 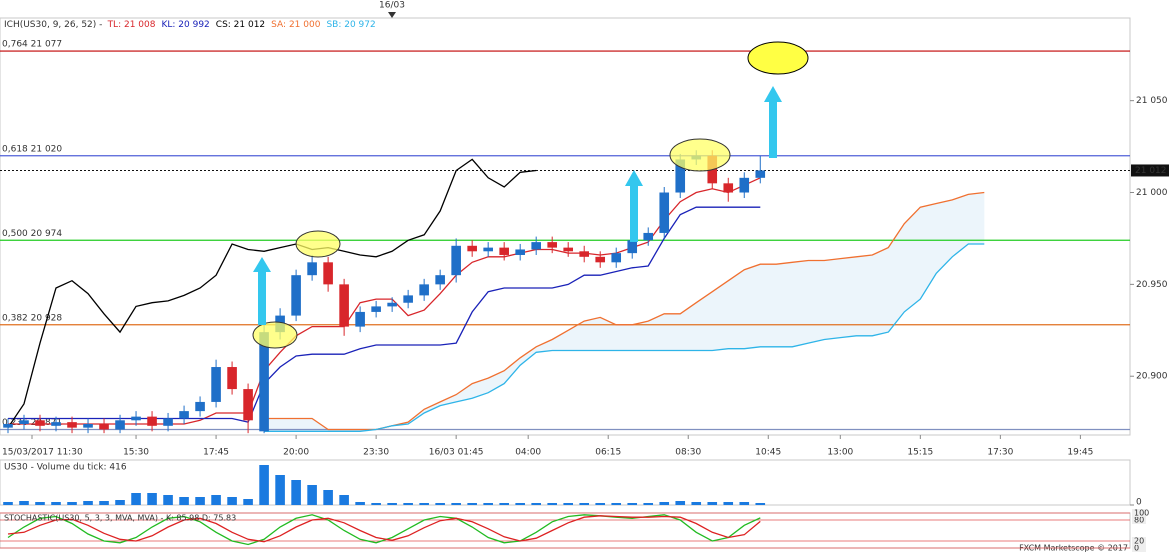 I want to click on x-tick-label: 13:00, so click(x=840, y=453).